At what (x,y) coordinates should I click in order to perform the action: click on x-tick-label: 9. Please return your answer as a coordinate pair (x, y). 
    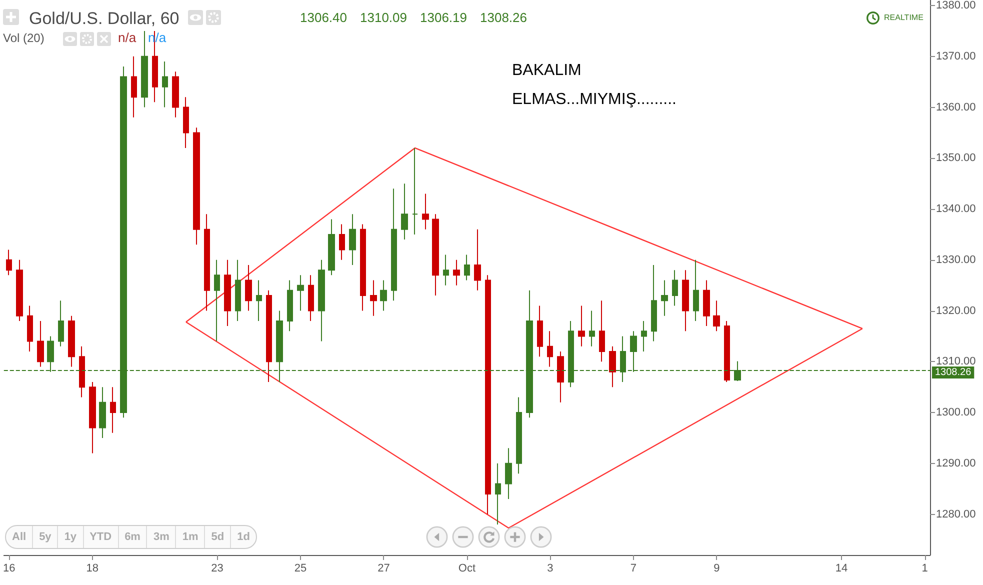
    Looking at the image, I should click on (717, 568).